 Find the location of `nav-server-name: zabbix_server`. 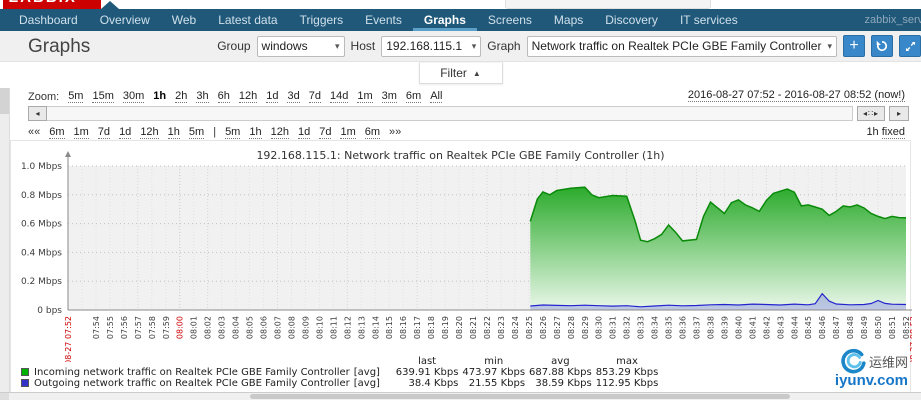

nav-server-name: zabbix_server is located at coordinates (892, 20).